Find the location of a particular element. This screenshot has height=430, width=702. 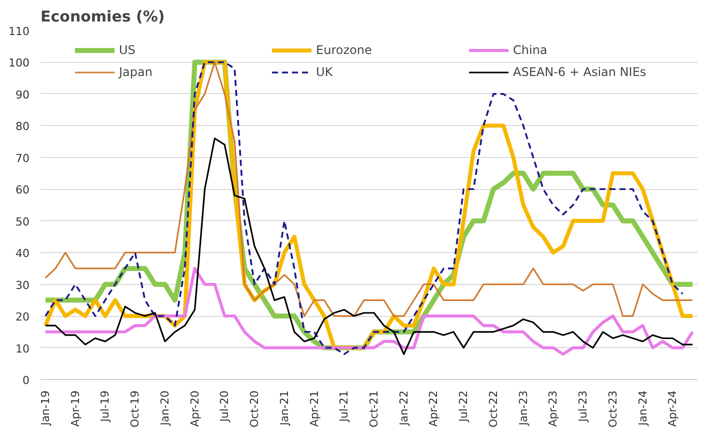

x-tick-label: Apr-24 is located at coordinates (673, 408).